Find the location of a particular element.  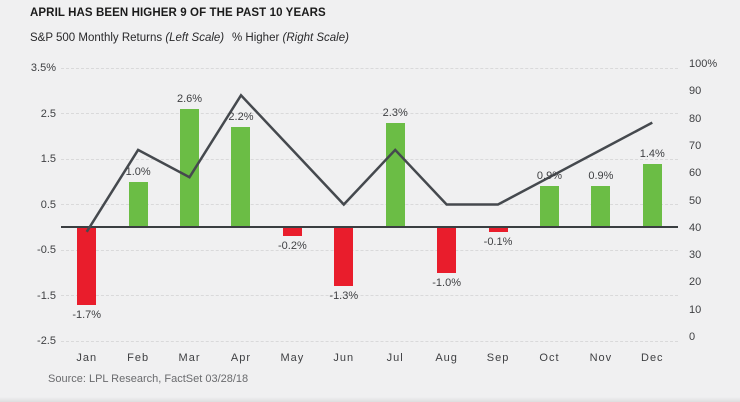

legend-item-right-scale: % Higher (Right Scale) is located at coordinates (290, 38).